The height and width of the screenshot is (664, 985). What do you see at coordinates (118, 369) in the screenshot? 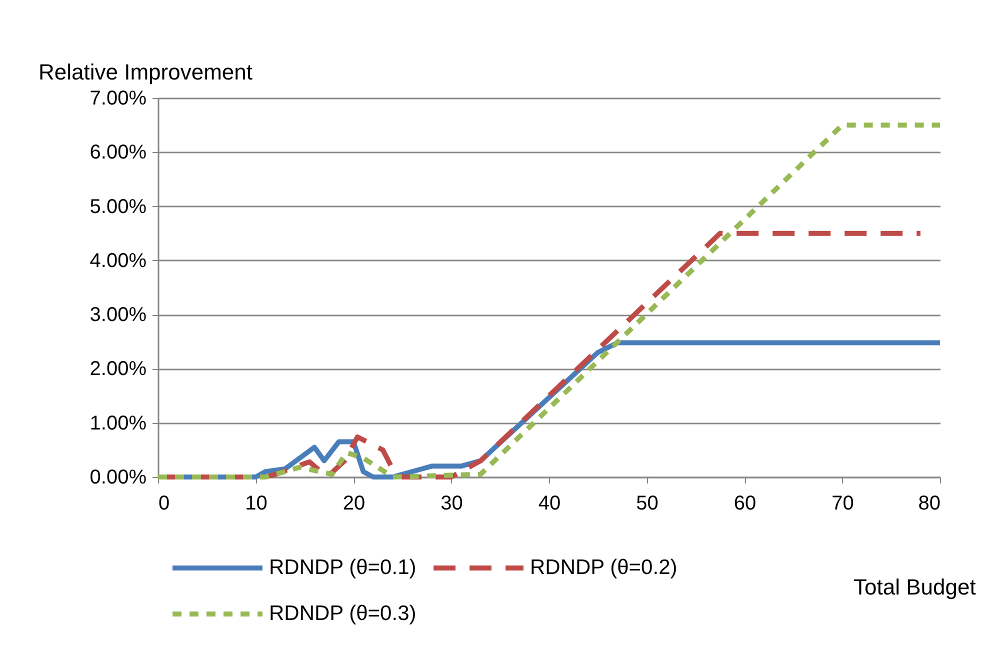
I see `y-tick-label: 2.00%` at bounding box center [118, 369].